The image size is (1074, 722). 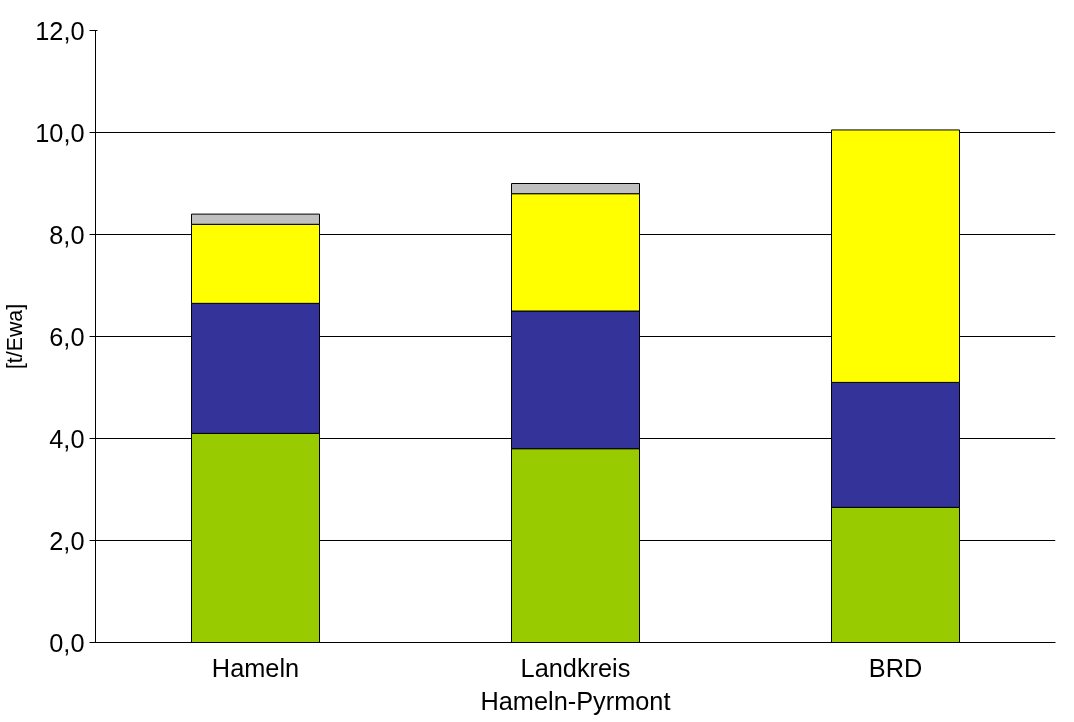 What do you see at coordinates (575, 684) in the screenshot?
I see `x-tick-label: Landkreis Hameln-Pyrmont` at bounding box center [575, 684].